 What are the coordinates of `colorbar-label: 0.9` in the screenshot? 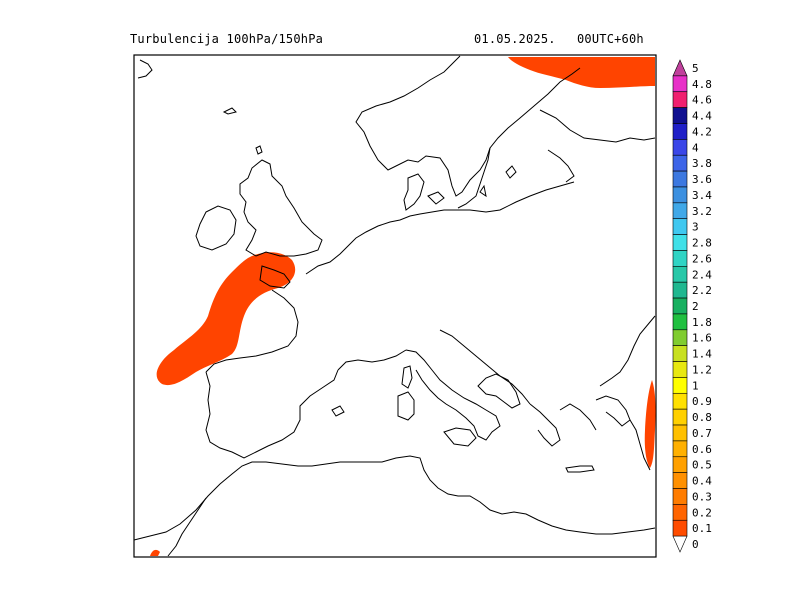 It's located at (702, 401).